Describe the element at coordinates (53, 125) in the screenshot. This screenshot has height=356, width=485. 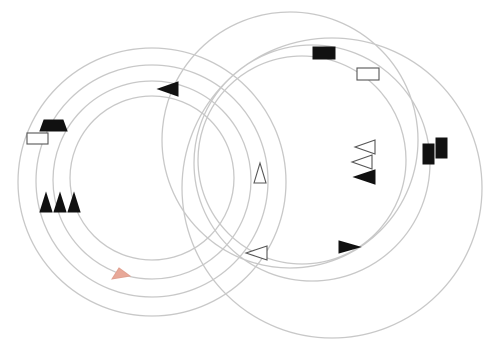
I see `solid-trapezoid-piece` at that location.